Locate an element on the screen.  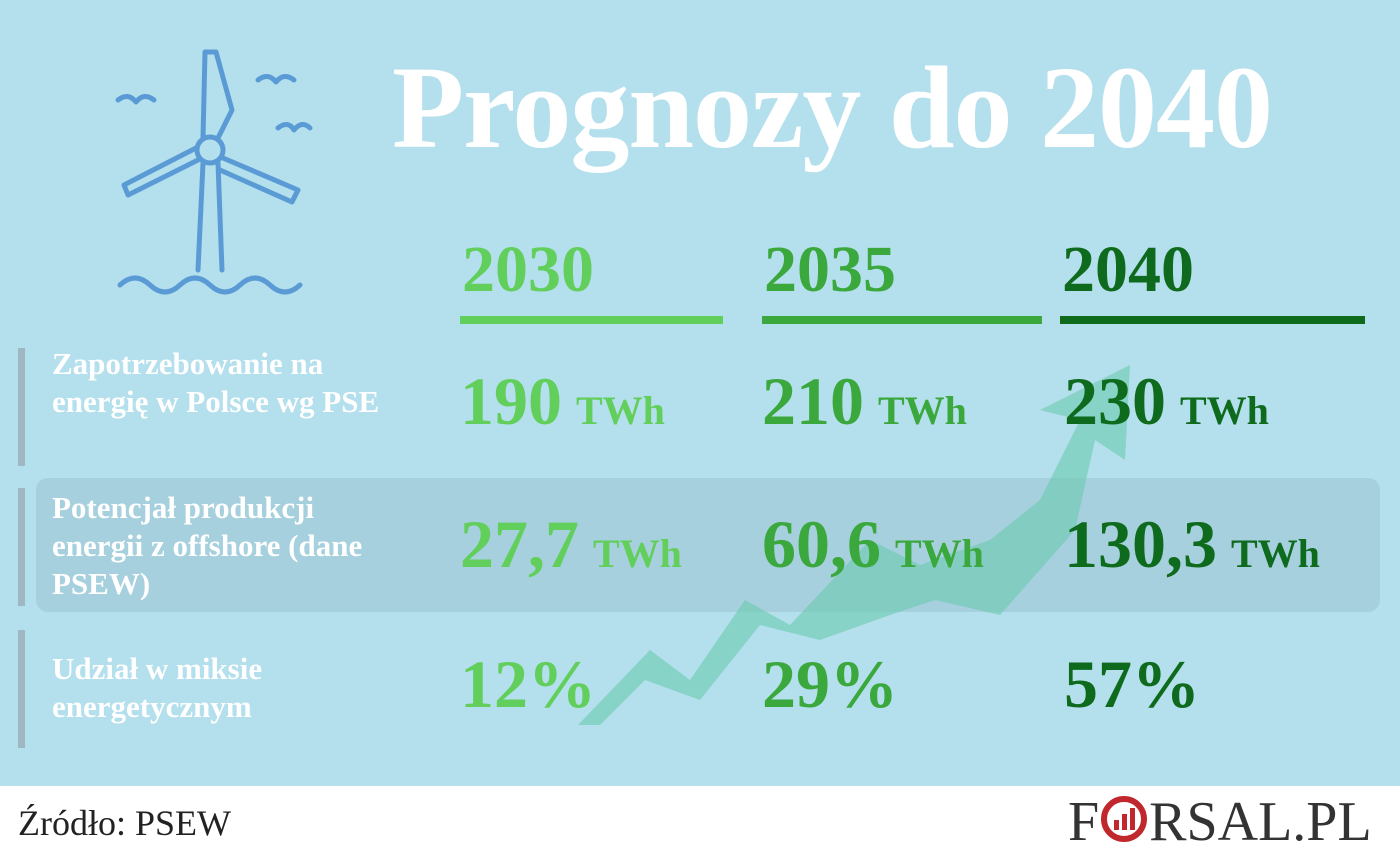
cell: 27,7 TWh is located at coordinates (571, 544).